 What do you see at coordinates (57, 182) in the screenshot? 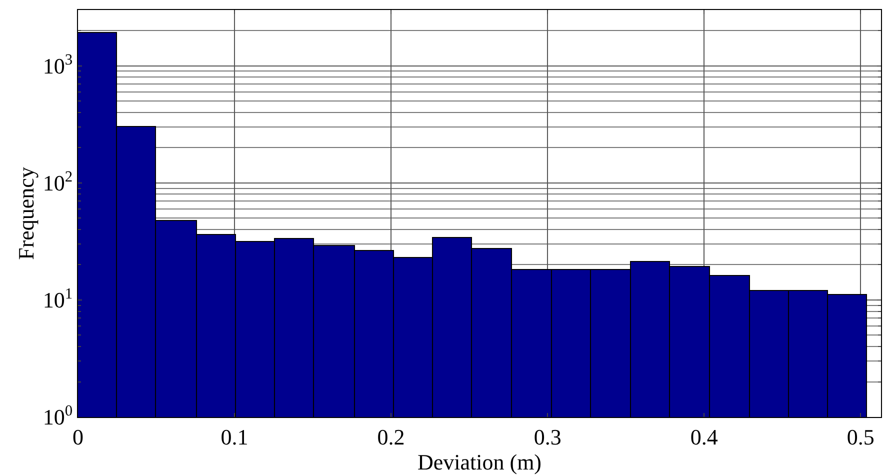
I see `y-tick-label: 10$^{2}$` at bounding box center [57, 182].